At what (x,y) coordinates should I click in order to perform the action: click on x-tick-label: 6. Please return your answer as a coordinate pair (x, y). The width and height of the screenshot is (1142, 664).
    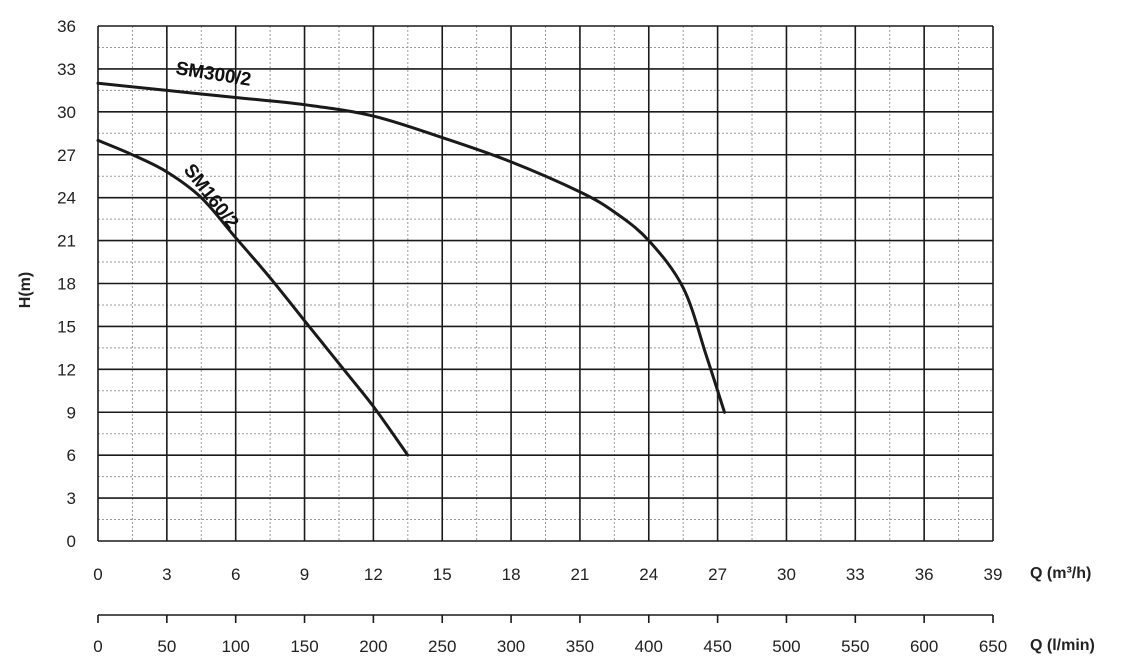
    Looking at the image, I should click on (235, 574).